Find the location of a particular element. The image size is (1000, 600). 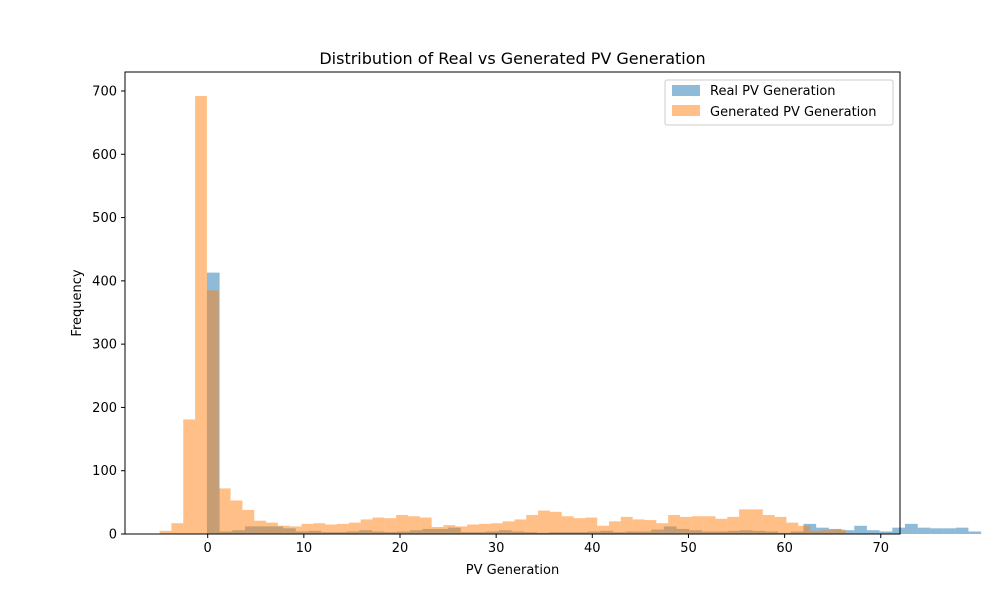

y-tick-label: 200 is located at coordinates (104, 408).